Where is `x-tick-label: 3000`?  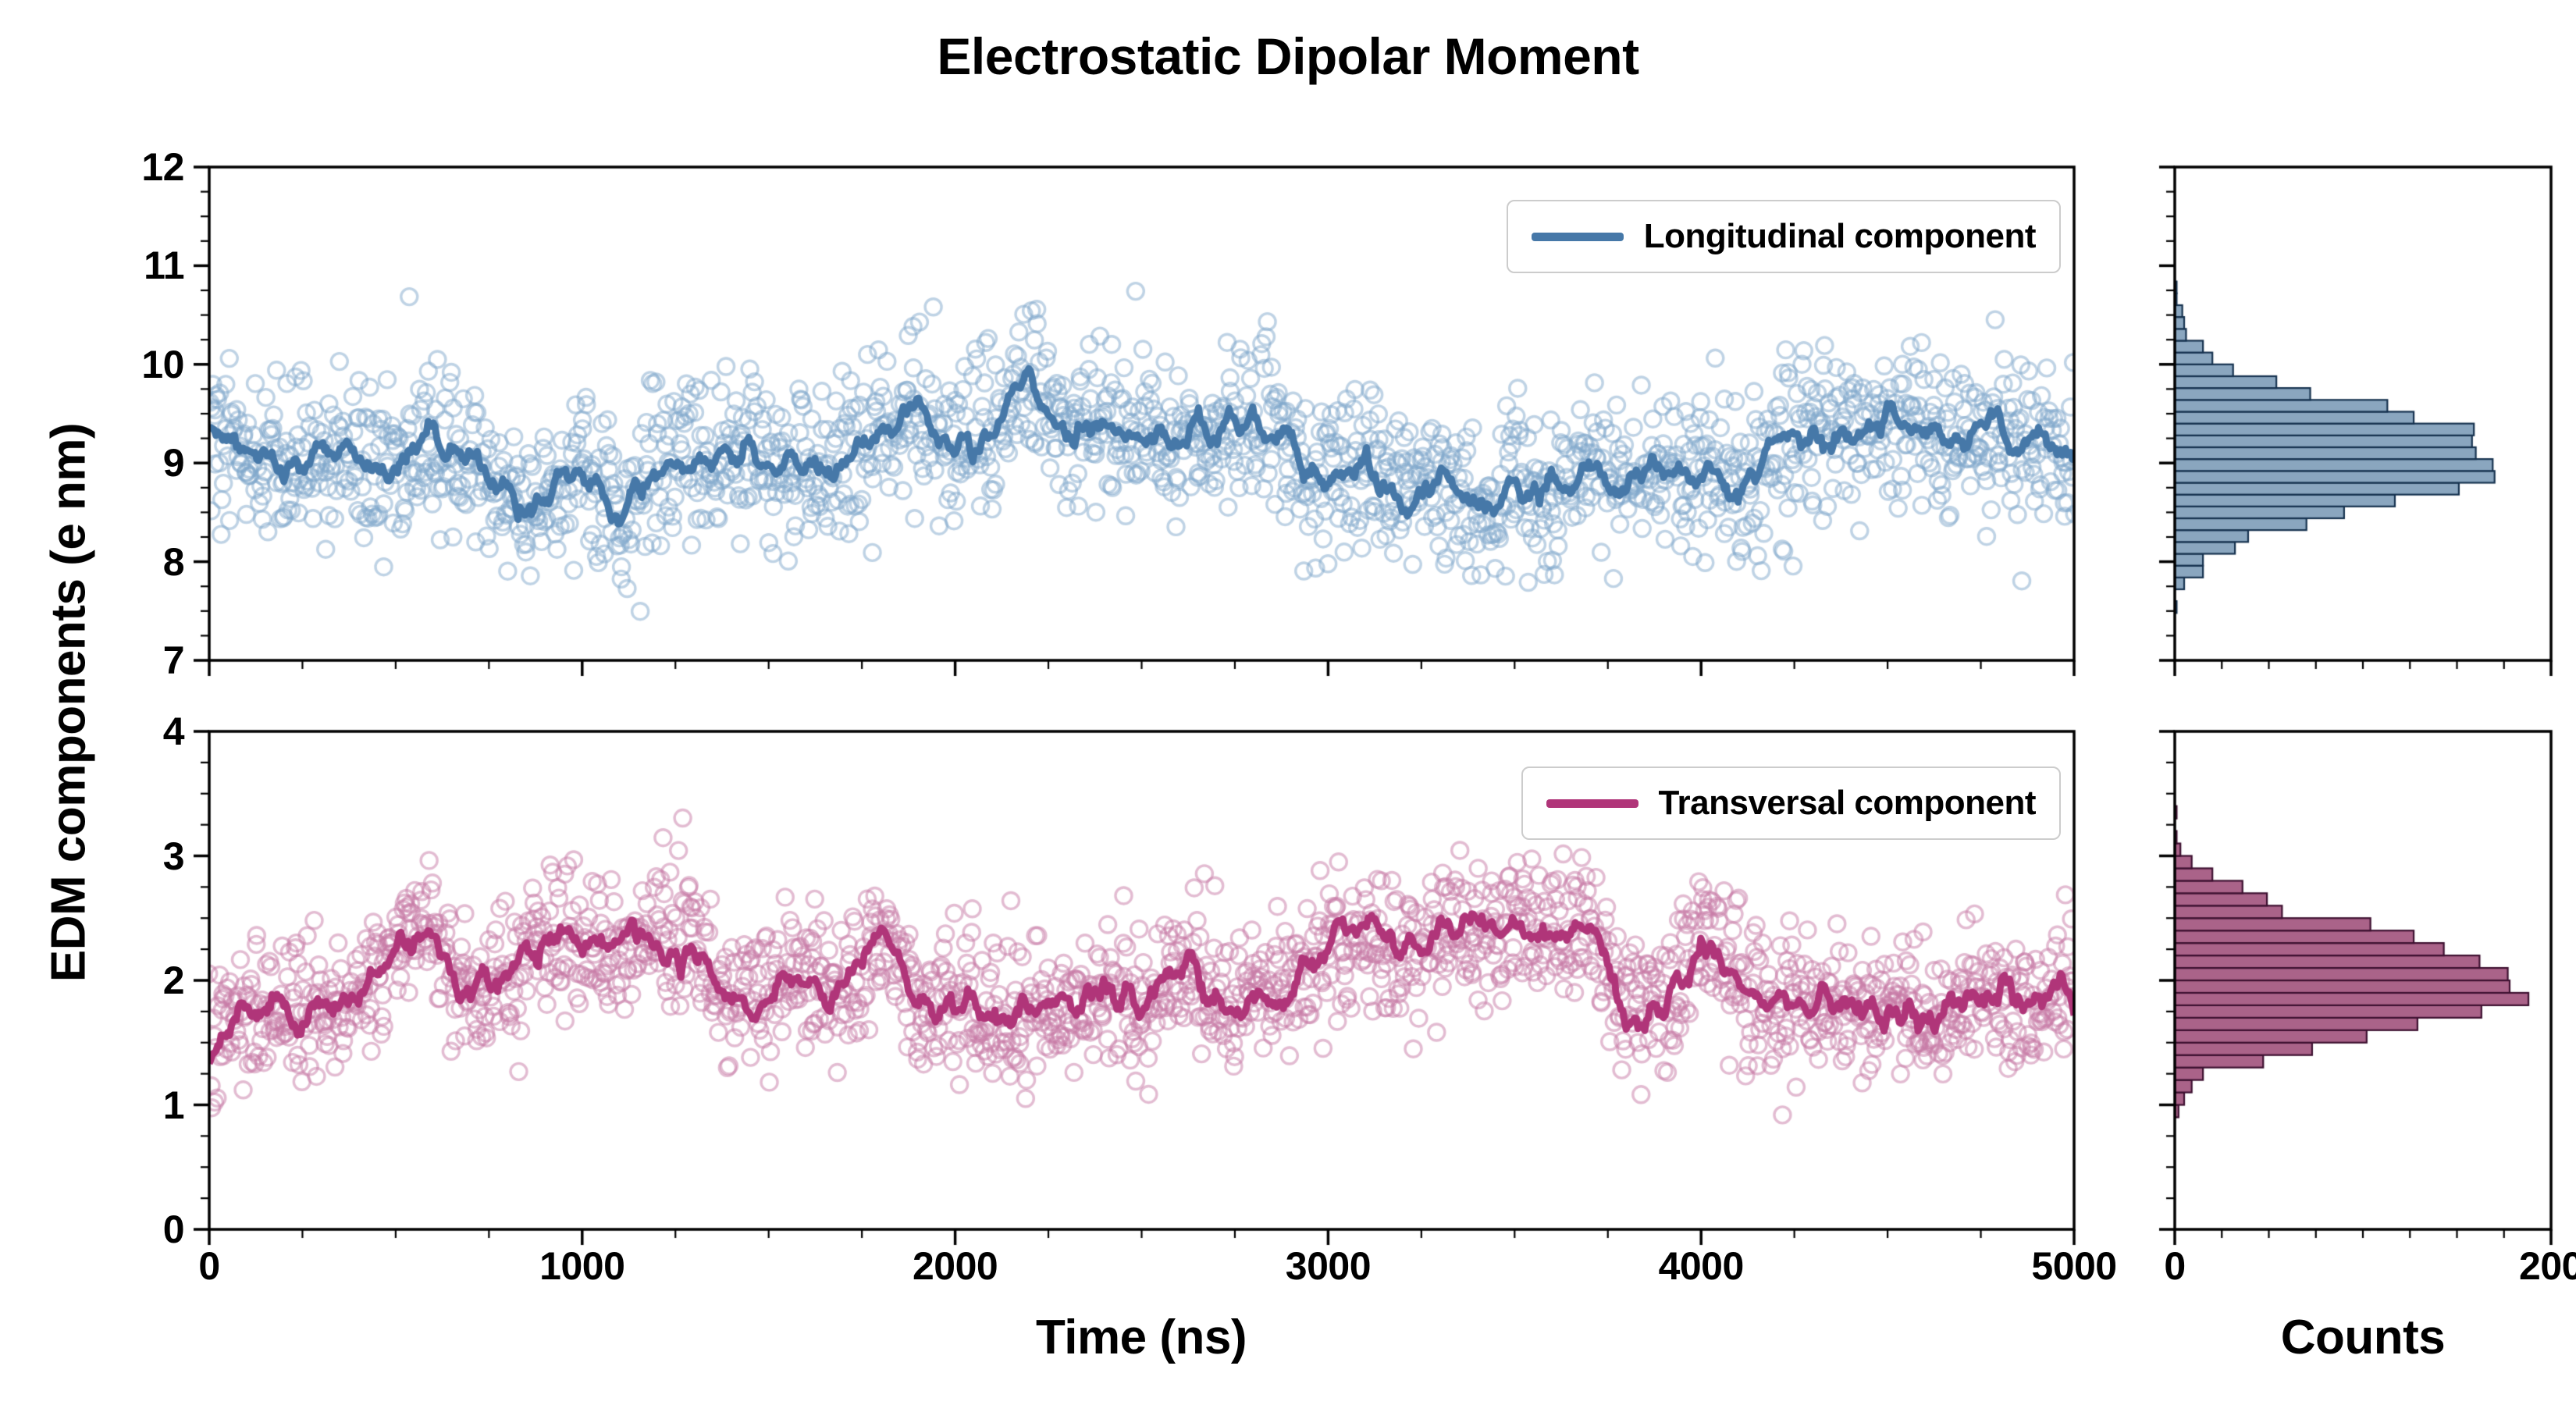 x-tick-label: 3000 is located at coordinates (1328, 1266).